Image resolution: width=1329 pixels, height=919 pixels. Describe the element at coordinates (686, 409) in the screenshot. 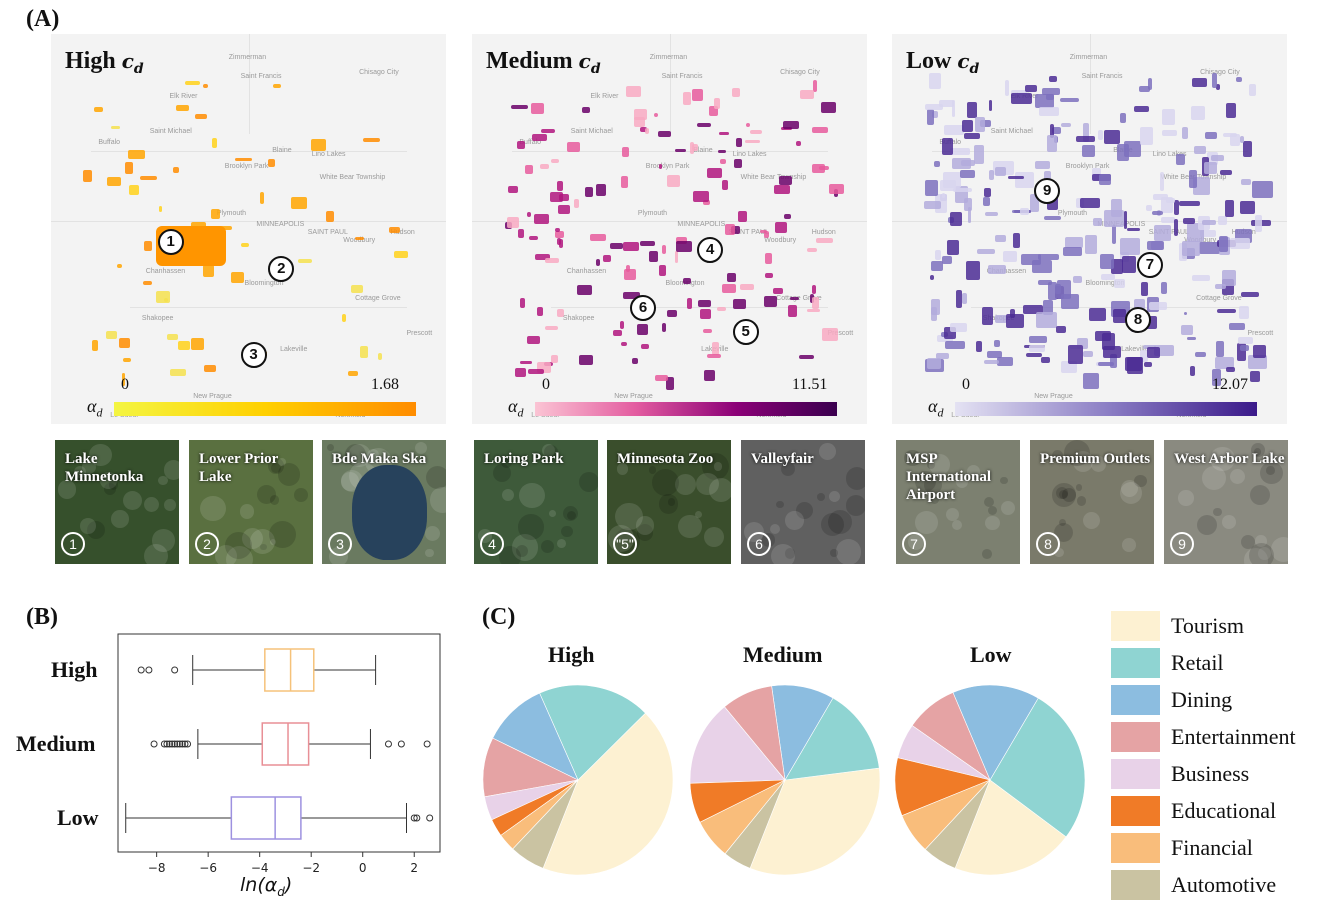

I see `colorbar` at that location.